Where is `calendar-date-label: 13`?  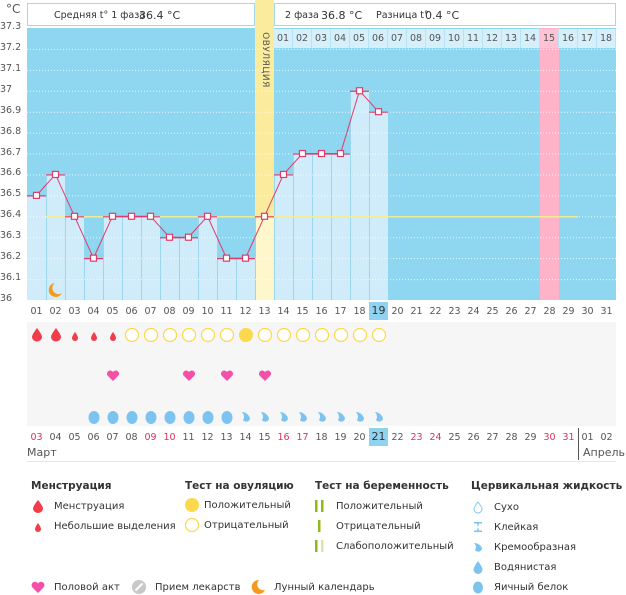
calendar-date-label: 13 is located at coordinates (226, 437).